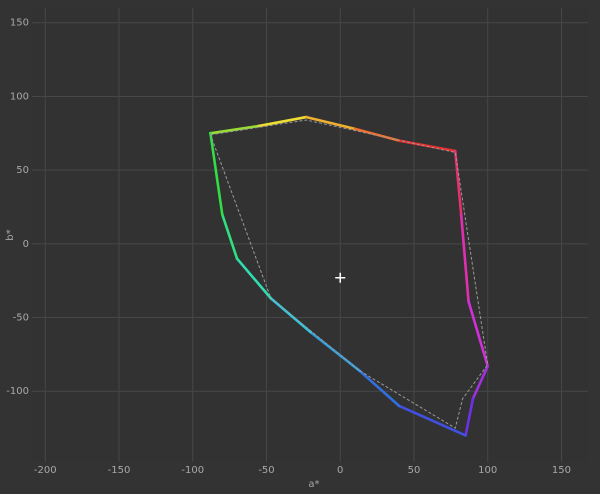 This screenshot has width=600, height=494. Describe the element at coordinates (561, 470) in the screenshot. I see `x-tick-label: 150` at that location.